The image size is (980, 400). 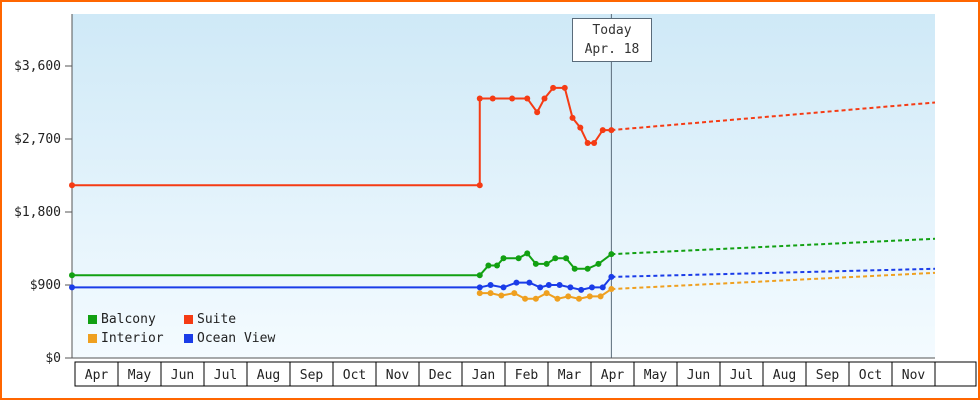 What do you see at coordinates (140, 375) in the screenshot?
I see `month-label: May` at bounding box center [140, 375].